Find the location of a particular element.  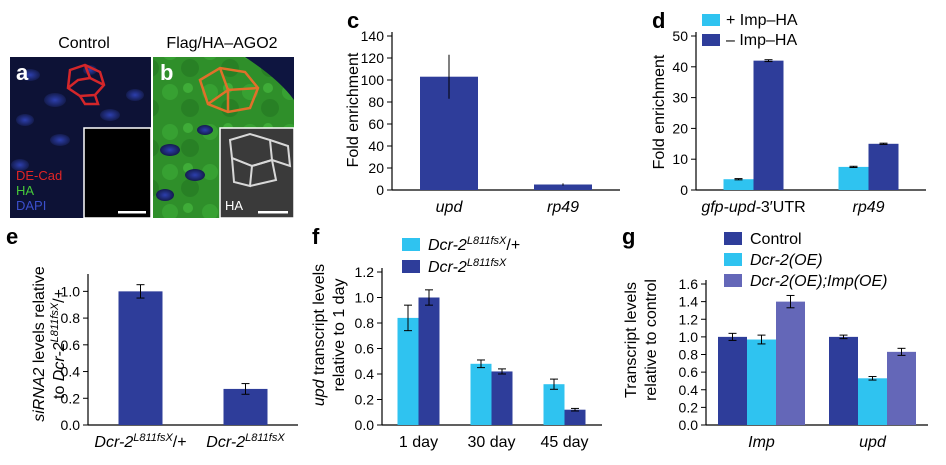

panel-c-ytick-label: 0 is located at coordinates (380, 190).